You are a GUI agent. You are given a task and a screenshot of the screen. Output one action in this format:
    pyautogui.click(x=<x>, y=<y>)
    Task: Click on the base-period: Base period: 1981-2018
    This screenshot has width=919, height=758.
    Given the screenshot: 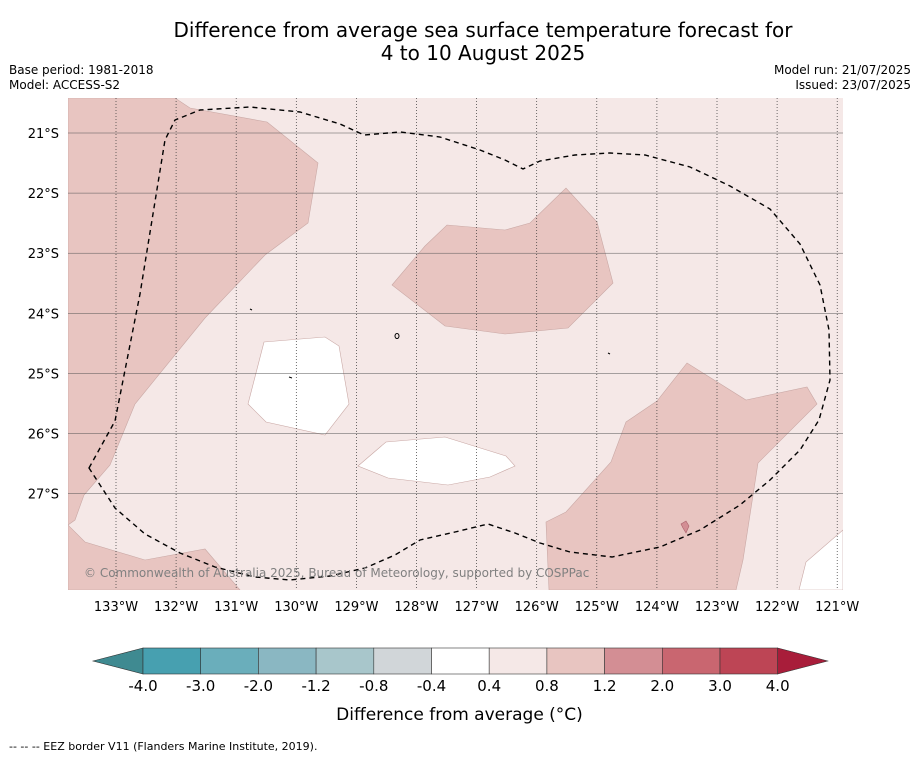 What is the action you would take?
    pyautogui.click(x=81, y=70)
    